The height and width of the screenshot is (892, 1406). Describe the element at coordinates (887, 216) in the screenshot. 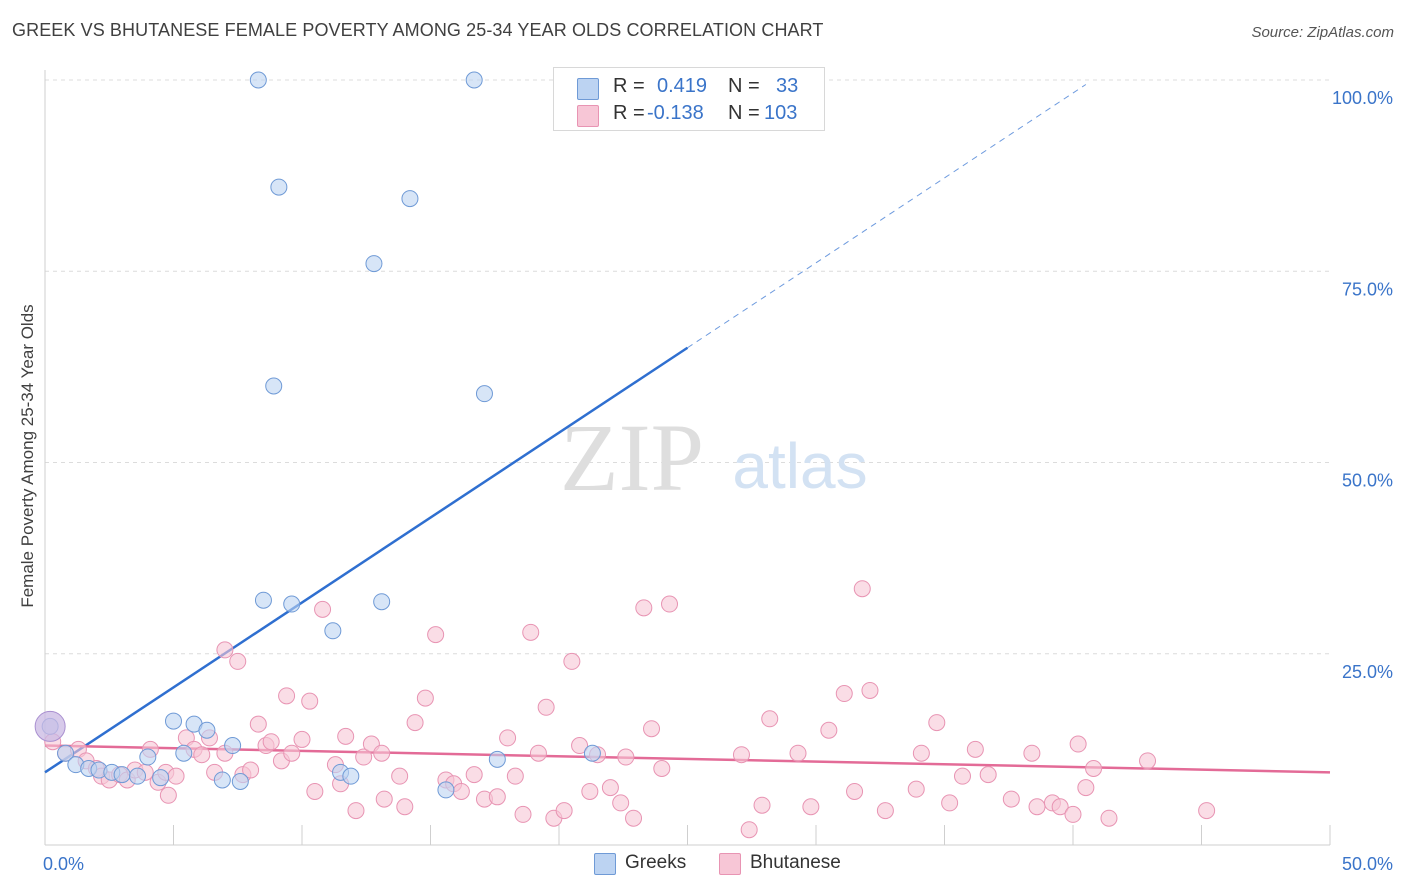

I see `greek-trend-extension` at that location.